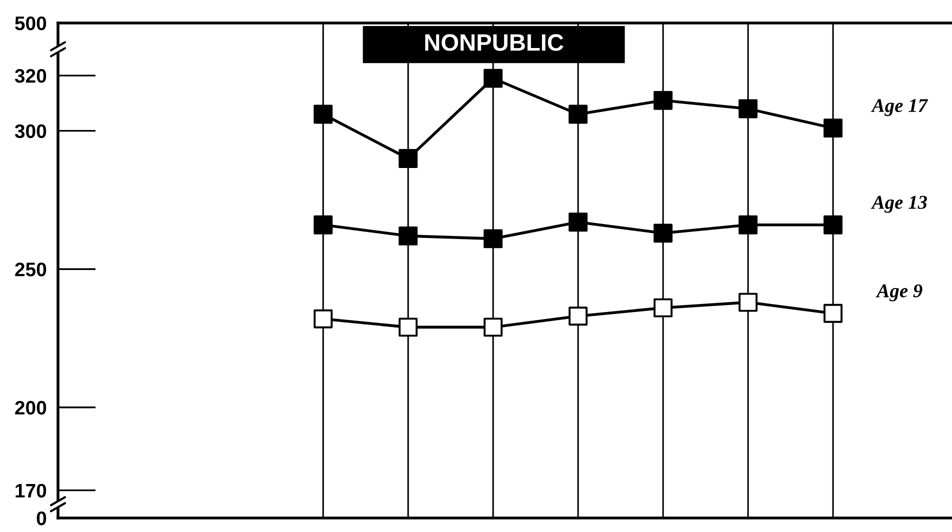 The image size is (952, 532). What do you see at coordinates (899, 107) in the screenshot?
I see `series-label: Age 17` at bounding box center [899, 107].